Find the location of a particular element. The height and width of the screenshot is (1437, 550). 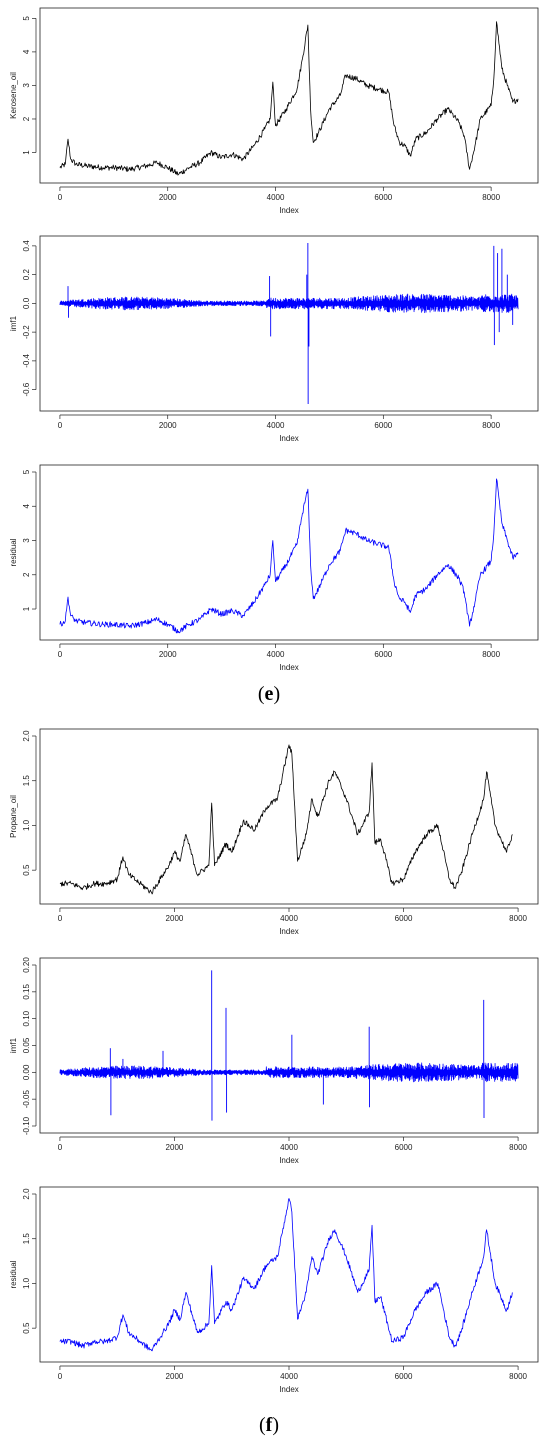

y-tick-label: 0.0 is located at coordinates (26, 303).